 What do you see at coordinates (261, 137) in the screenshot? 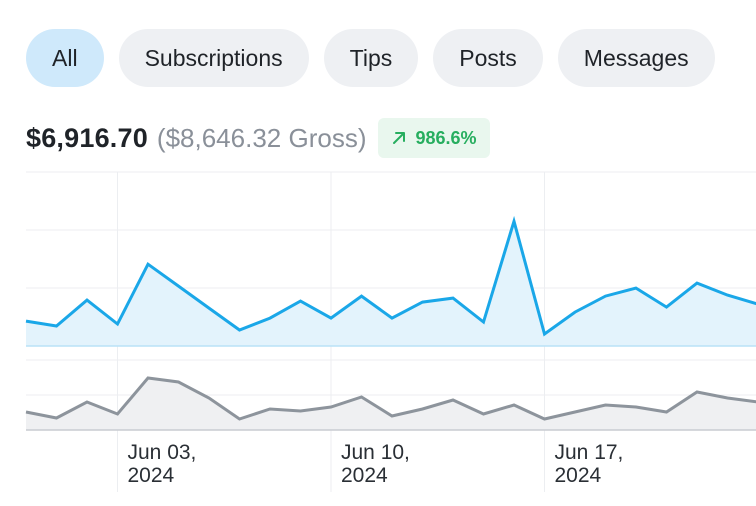
I see `gross-earnings: ($8,646.32 Gross)` at bounding box center [261, 137].